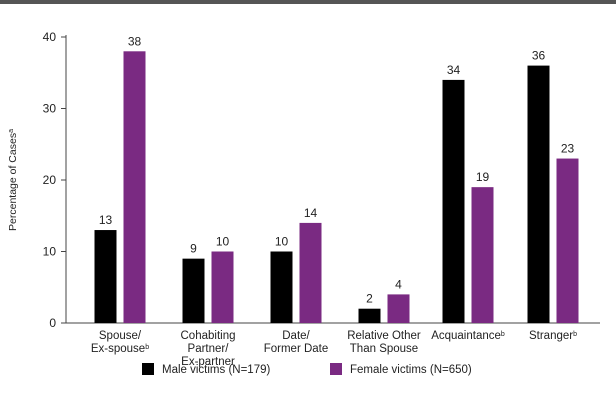  I want to click on value-label: 14, so click(311, 213).